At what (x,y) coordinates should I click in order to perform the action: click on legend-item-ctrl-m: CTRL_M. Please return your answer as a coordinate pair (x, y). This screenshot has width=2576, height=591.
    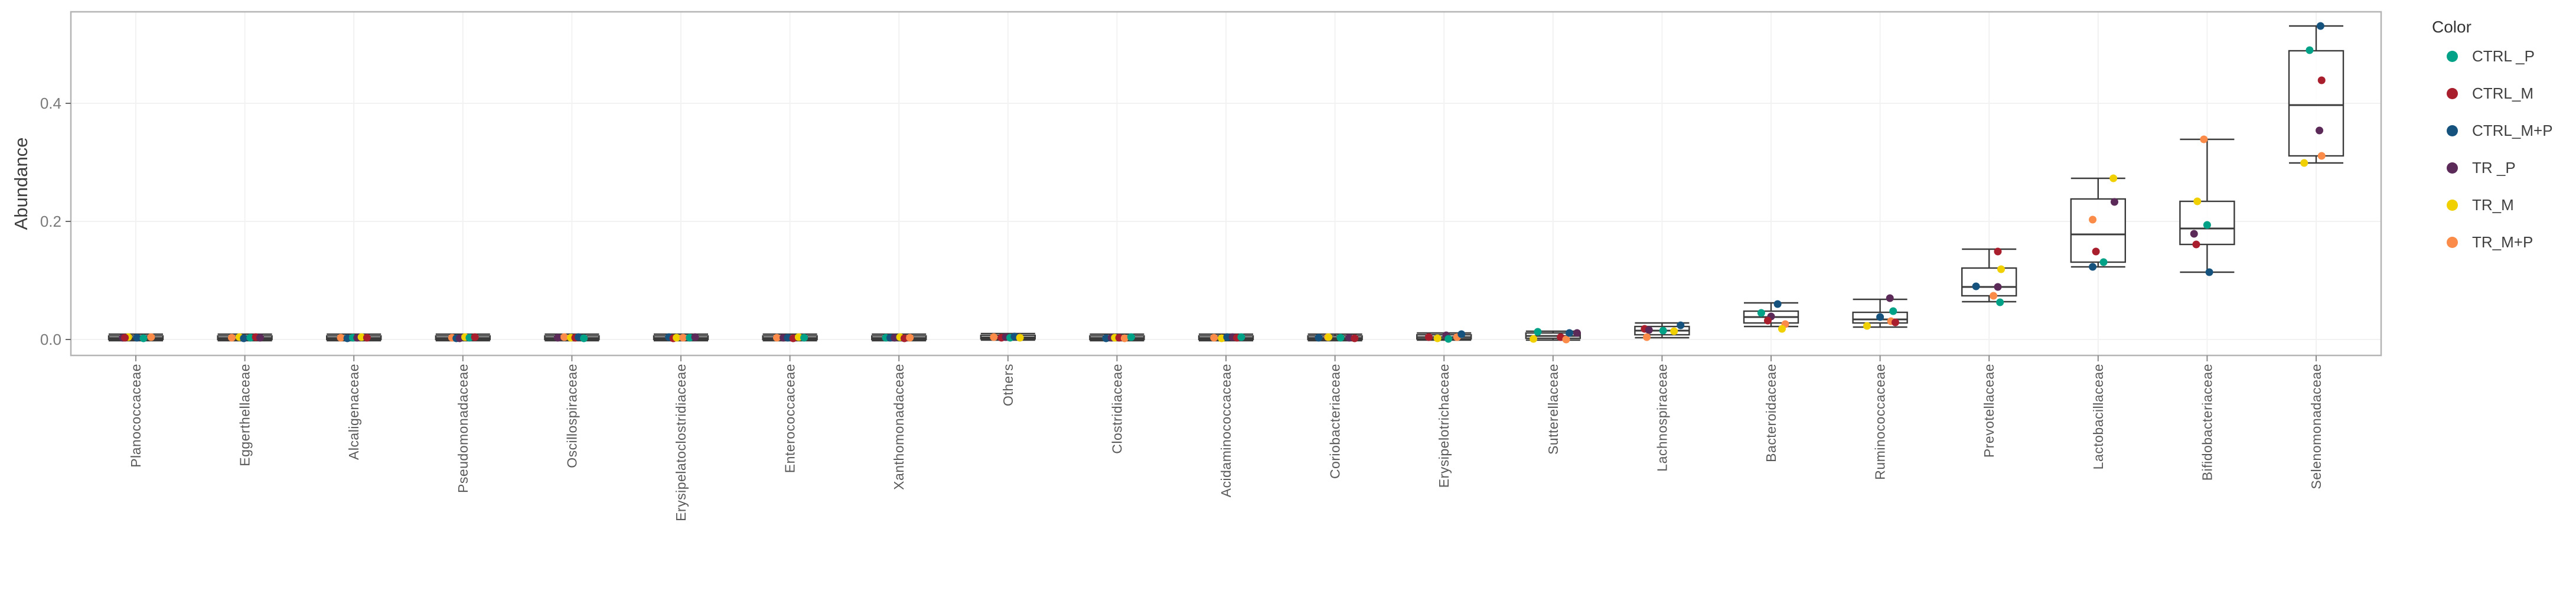
    Looking at the image, I should click on (2501, 93).